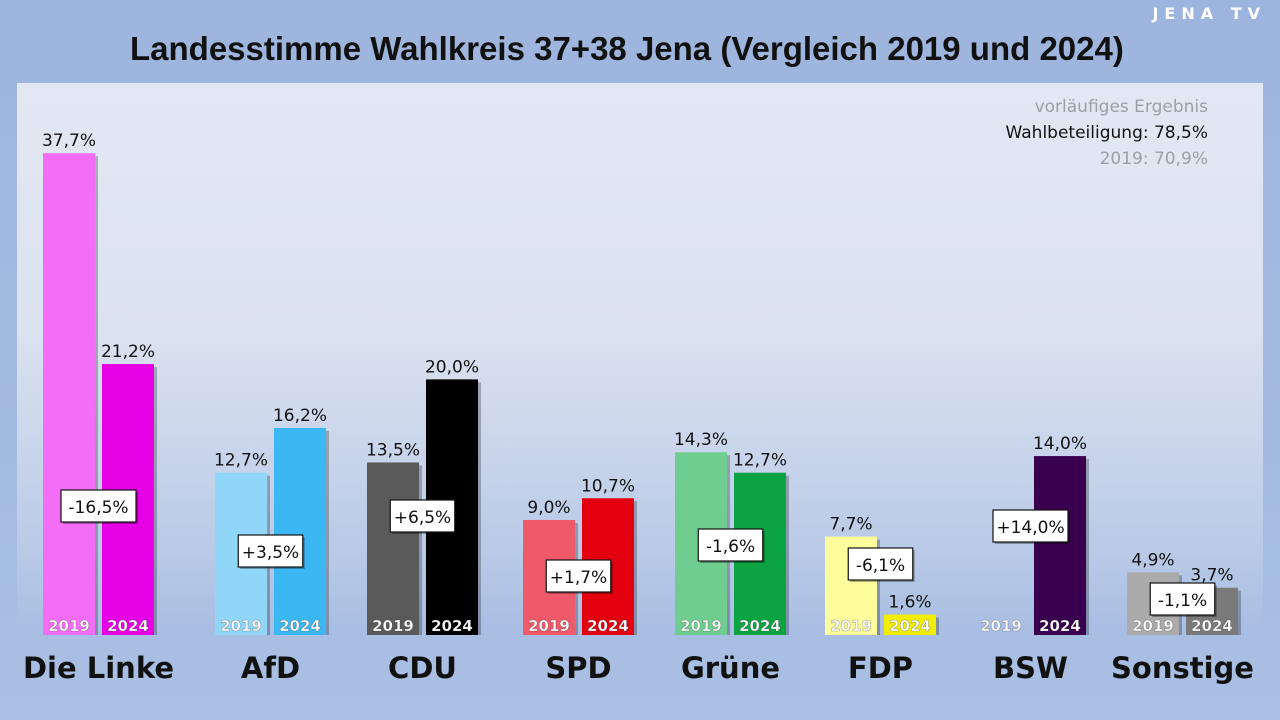 The height and width of the screenshot is (720, 1280). Describe the element at coordinates (1152, 560) in the screenshot. I see `value-label: 4,9%` at that location.